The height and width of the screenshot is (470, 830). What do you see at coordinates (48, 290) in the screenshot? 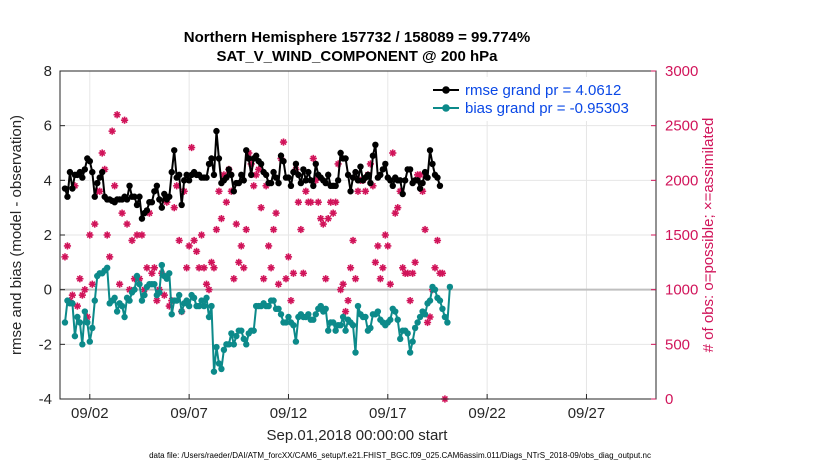
I see `y-left-tick-label: 0` at bounding box center [48, 290].